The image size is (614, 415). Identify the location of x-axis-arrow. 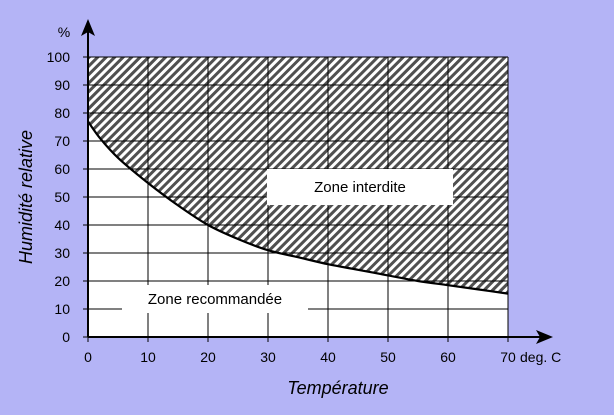
(544, 337).